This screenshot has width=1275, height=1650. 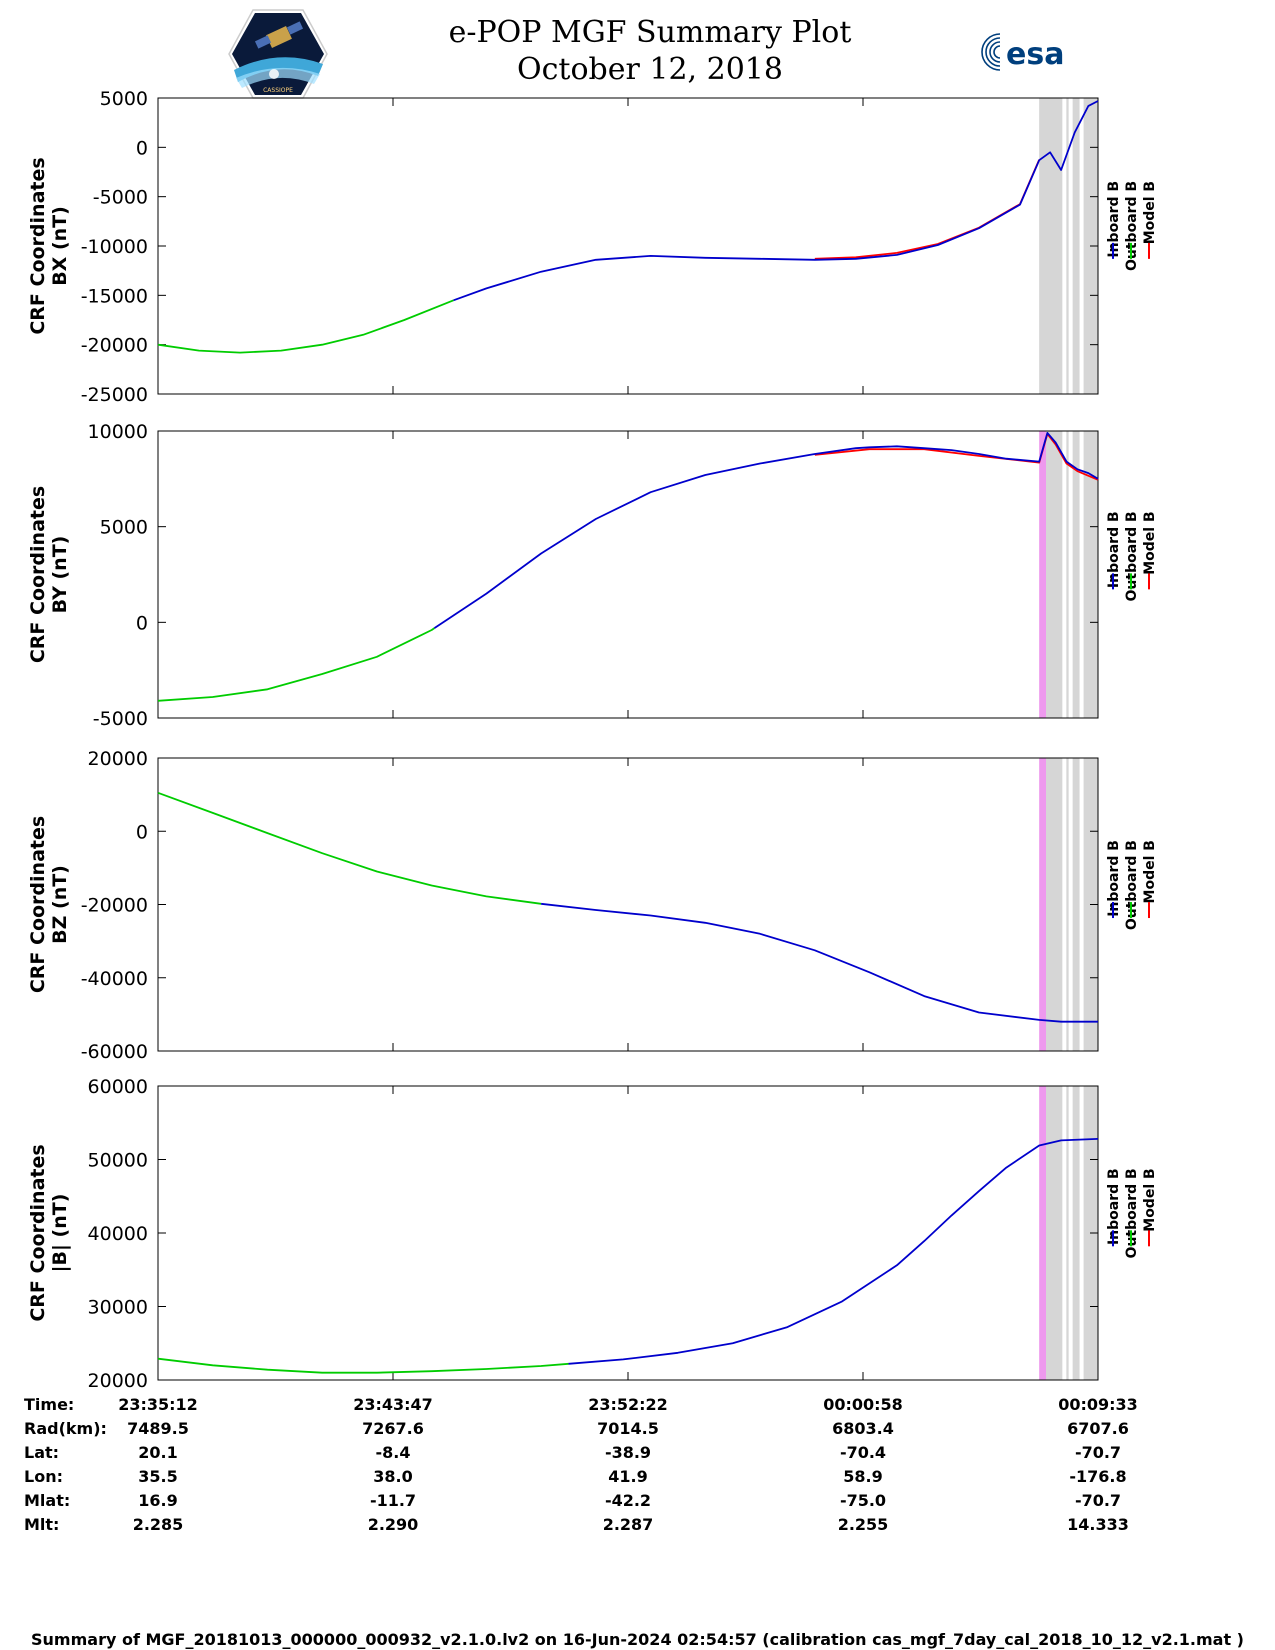 I want to click on ephemeris-value: -42.2, so click(x=628, y=1500).